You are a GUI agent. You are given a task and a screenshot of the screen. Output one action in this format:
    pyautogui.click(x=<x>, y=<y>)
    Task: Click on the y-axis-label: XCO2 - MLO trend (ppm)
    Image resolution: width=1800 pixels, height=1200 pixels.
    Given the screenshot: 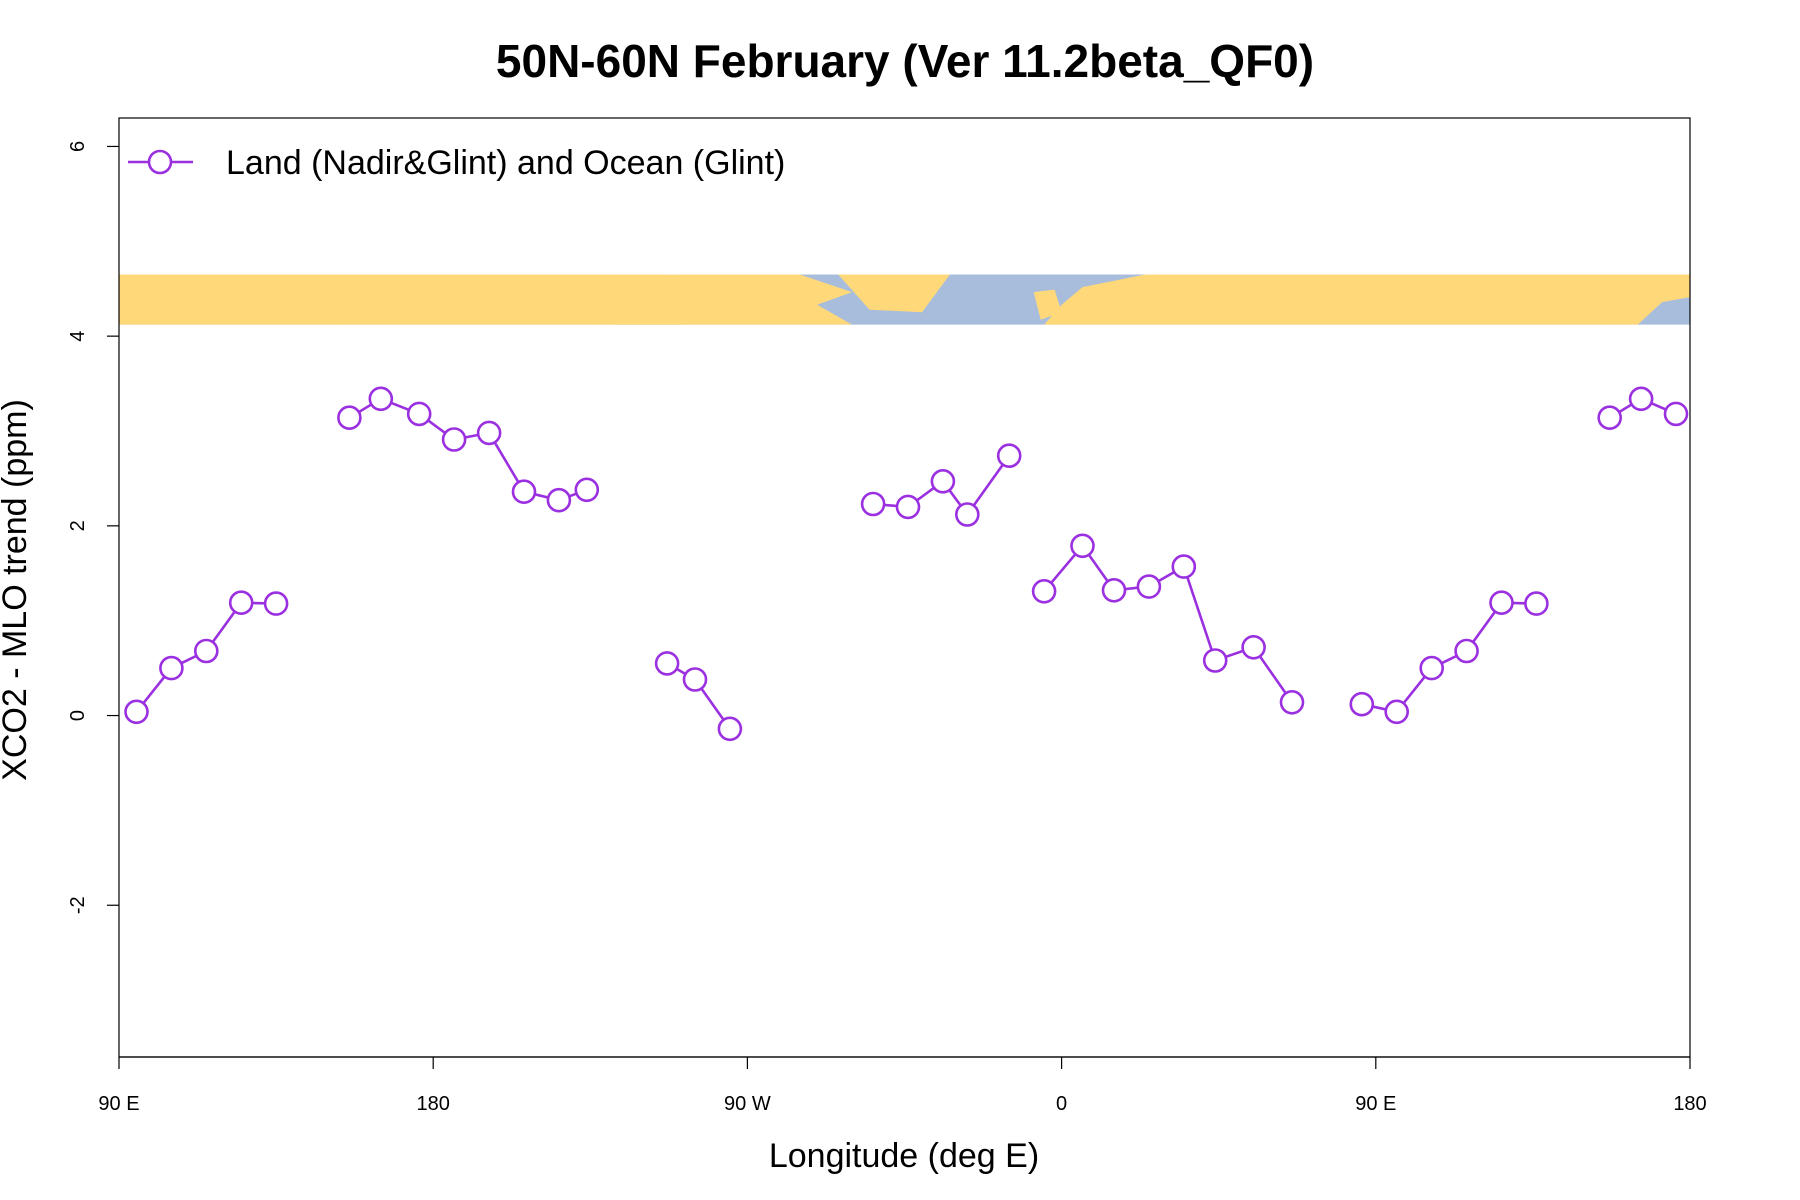 What is the action you would take?
    pyautogui.click(x=17, y=590)
    